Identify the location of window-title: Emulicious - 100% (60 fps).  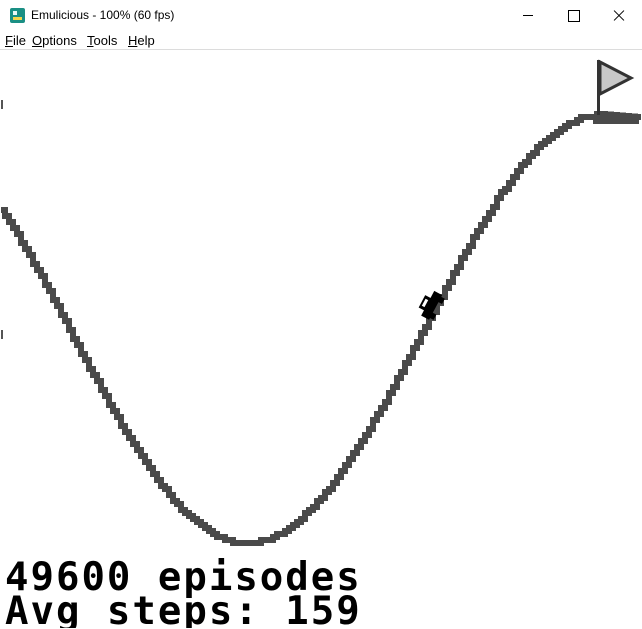
(103, 15).